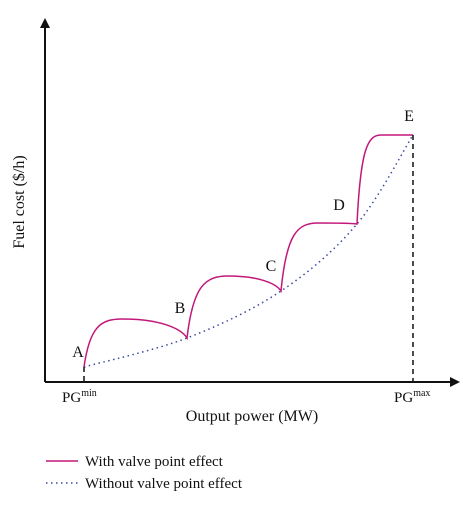  What do you see at coordinates (252, 416) in the screenshot?
I see `x-axis-label: Output power (MW)` at bounding box center [252, 416].